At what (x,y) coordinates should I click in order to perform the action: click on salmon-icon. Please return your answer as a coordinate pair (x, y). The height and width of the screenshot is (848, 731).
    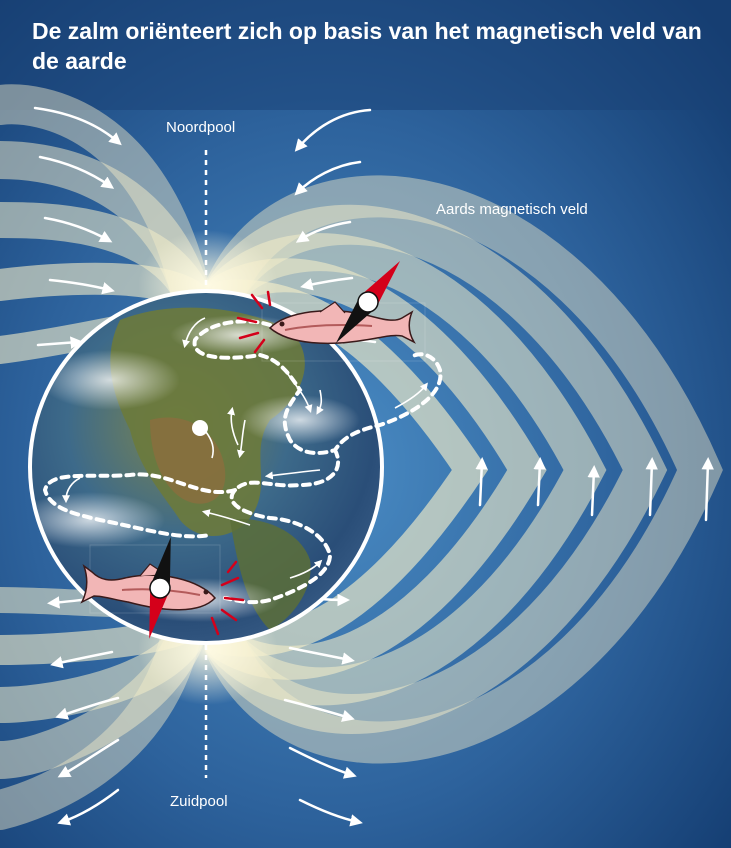
    Looking at the image, I should click on (342, 323).